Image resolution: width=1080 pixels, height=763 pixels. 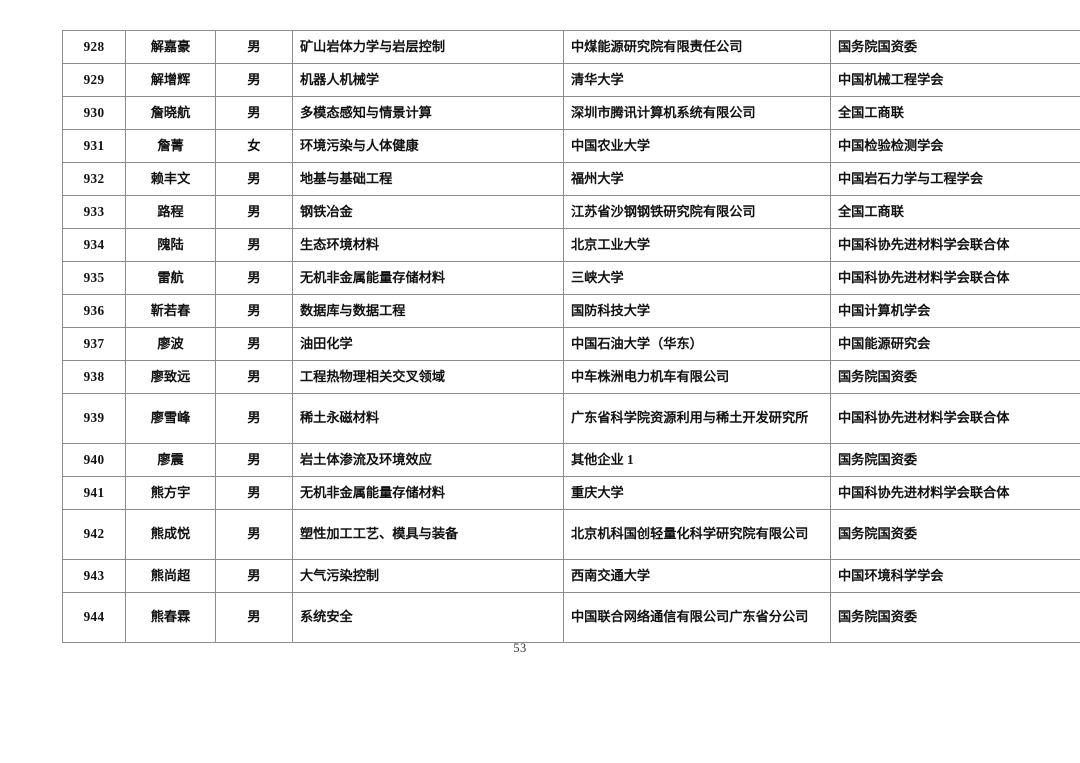 I want to click on cell-organization: 中车株洲电力机车有限公司, so click(x=697, y=377).